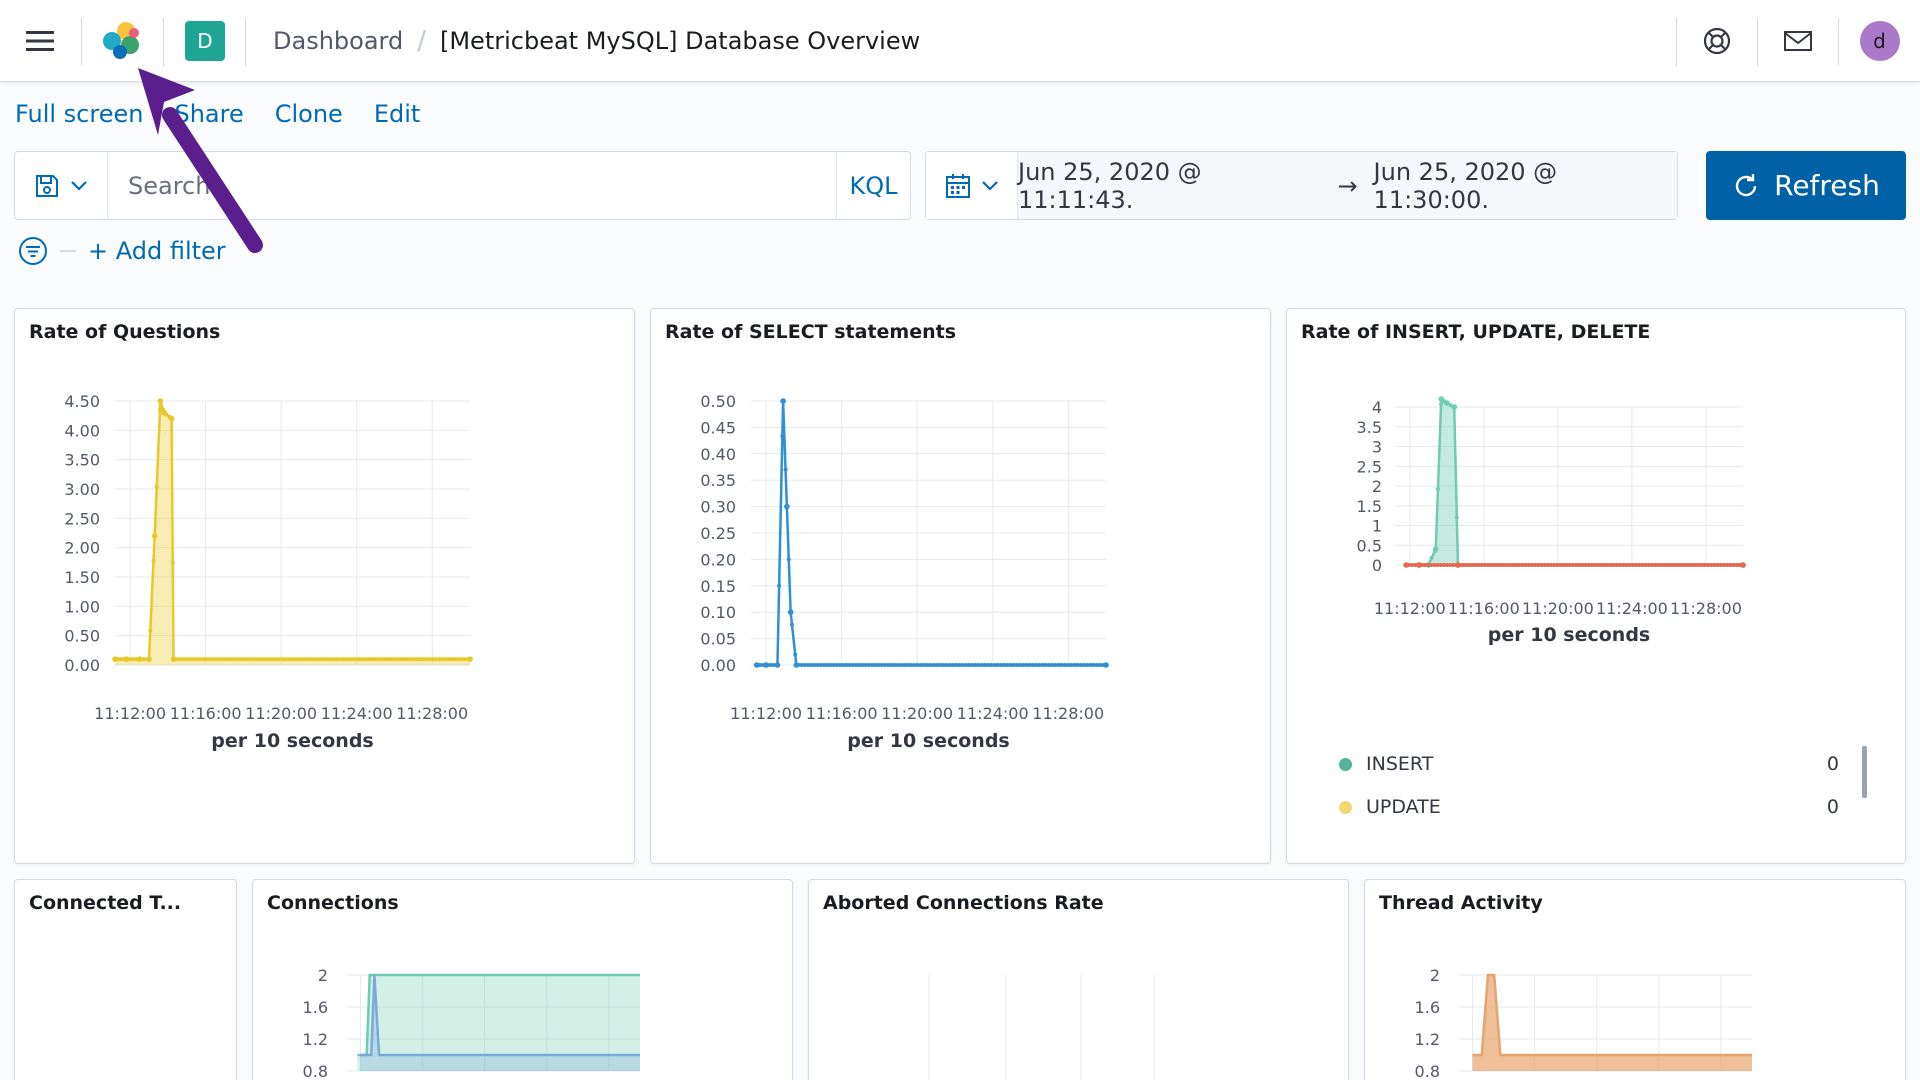  Describe the element at coordinates (1717, 41) in the screenshot. I see `help-menu-button` at that location.